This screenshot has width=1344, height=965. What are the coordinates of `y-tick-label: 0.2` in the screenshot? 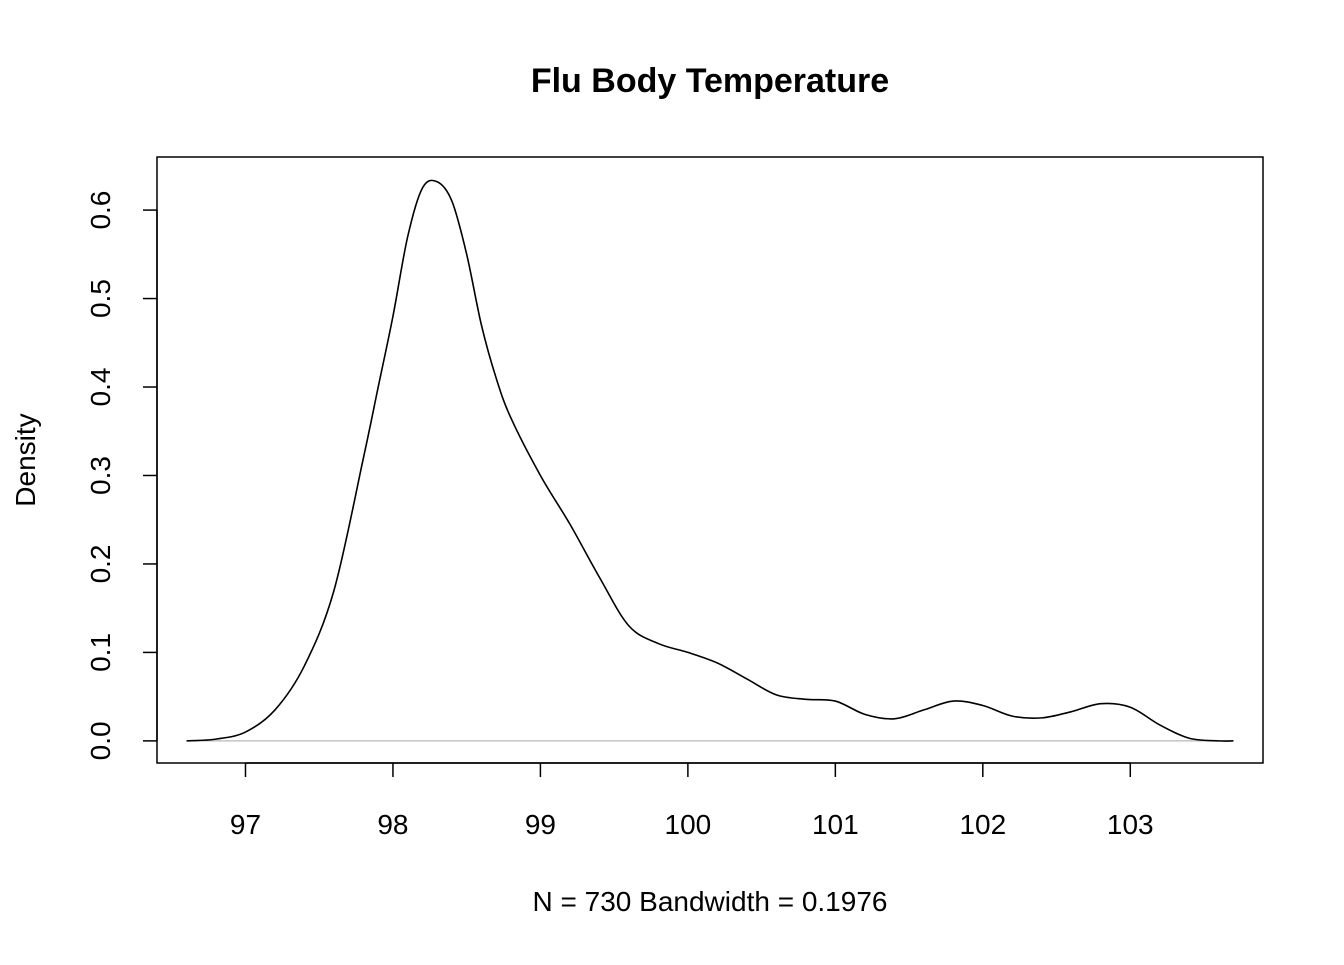 It's located at (100, 563).